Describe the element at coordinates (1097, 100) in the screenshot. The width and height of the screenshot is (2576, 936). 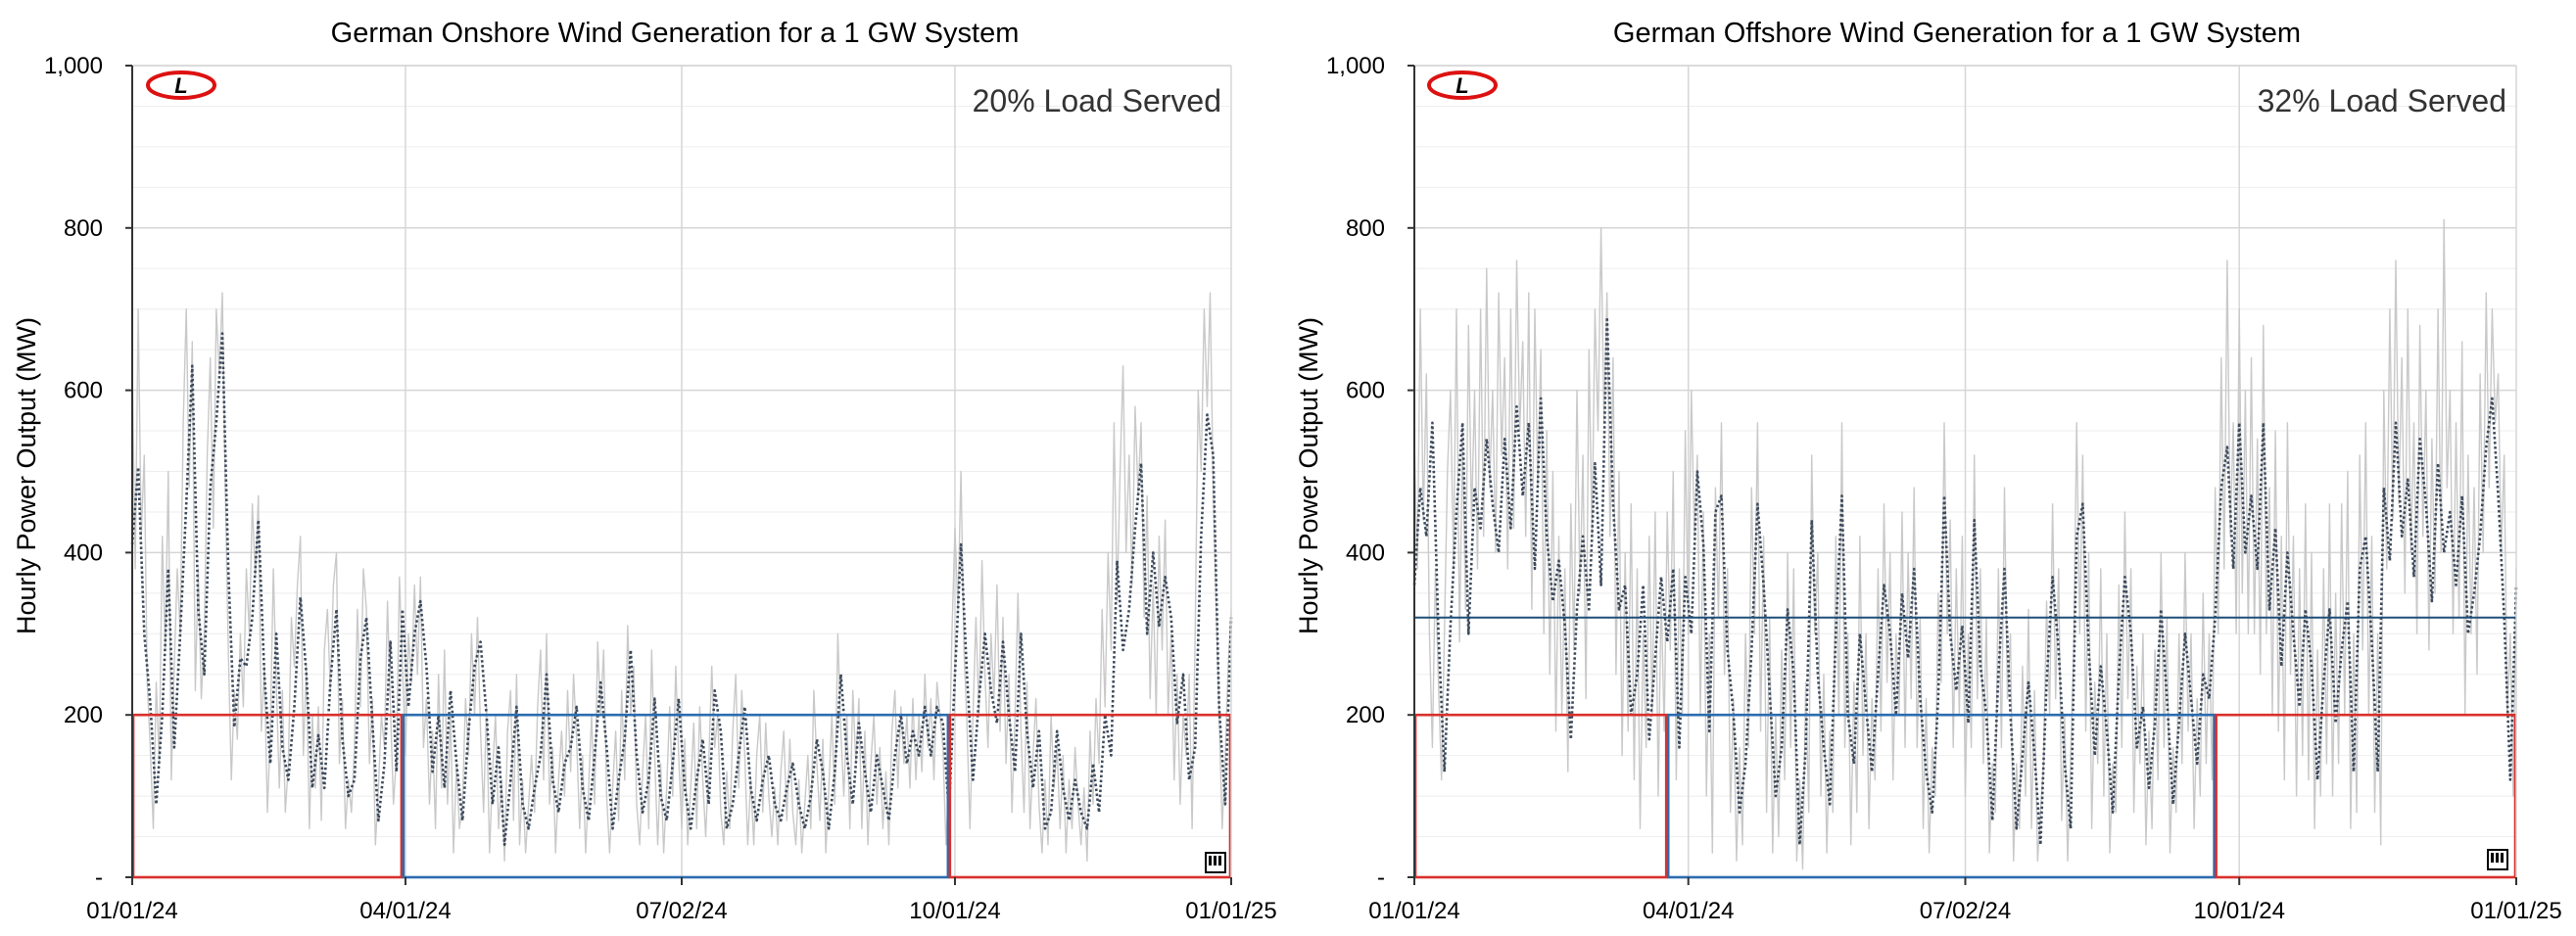
I see `load-served-annotation: 20% Load Served` at that location.